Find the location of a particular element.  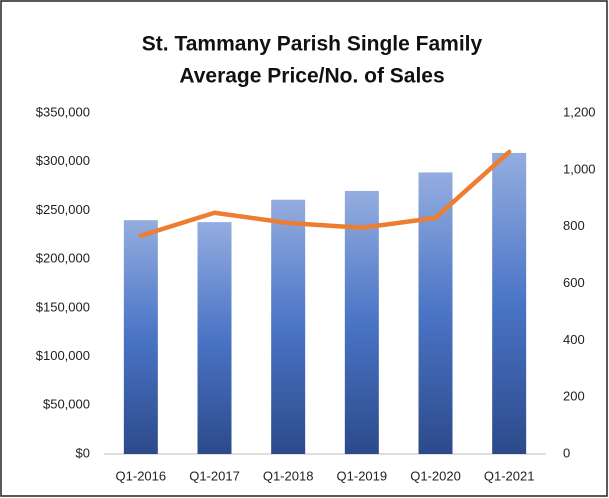

y-tick-label: $350,000 is located at coordinates (63, 111).